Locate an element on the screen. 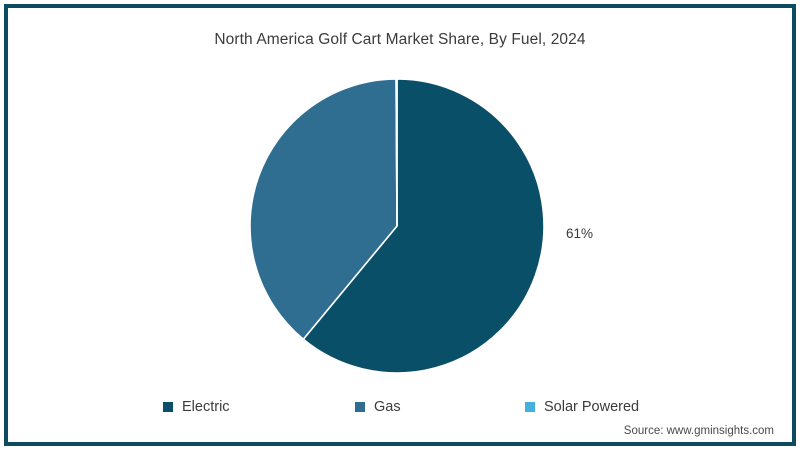 The image size is (800, 450). legend-item-solar-powered: Solar Powered is located at coordinates (582, 407).